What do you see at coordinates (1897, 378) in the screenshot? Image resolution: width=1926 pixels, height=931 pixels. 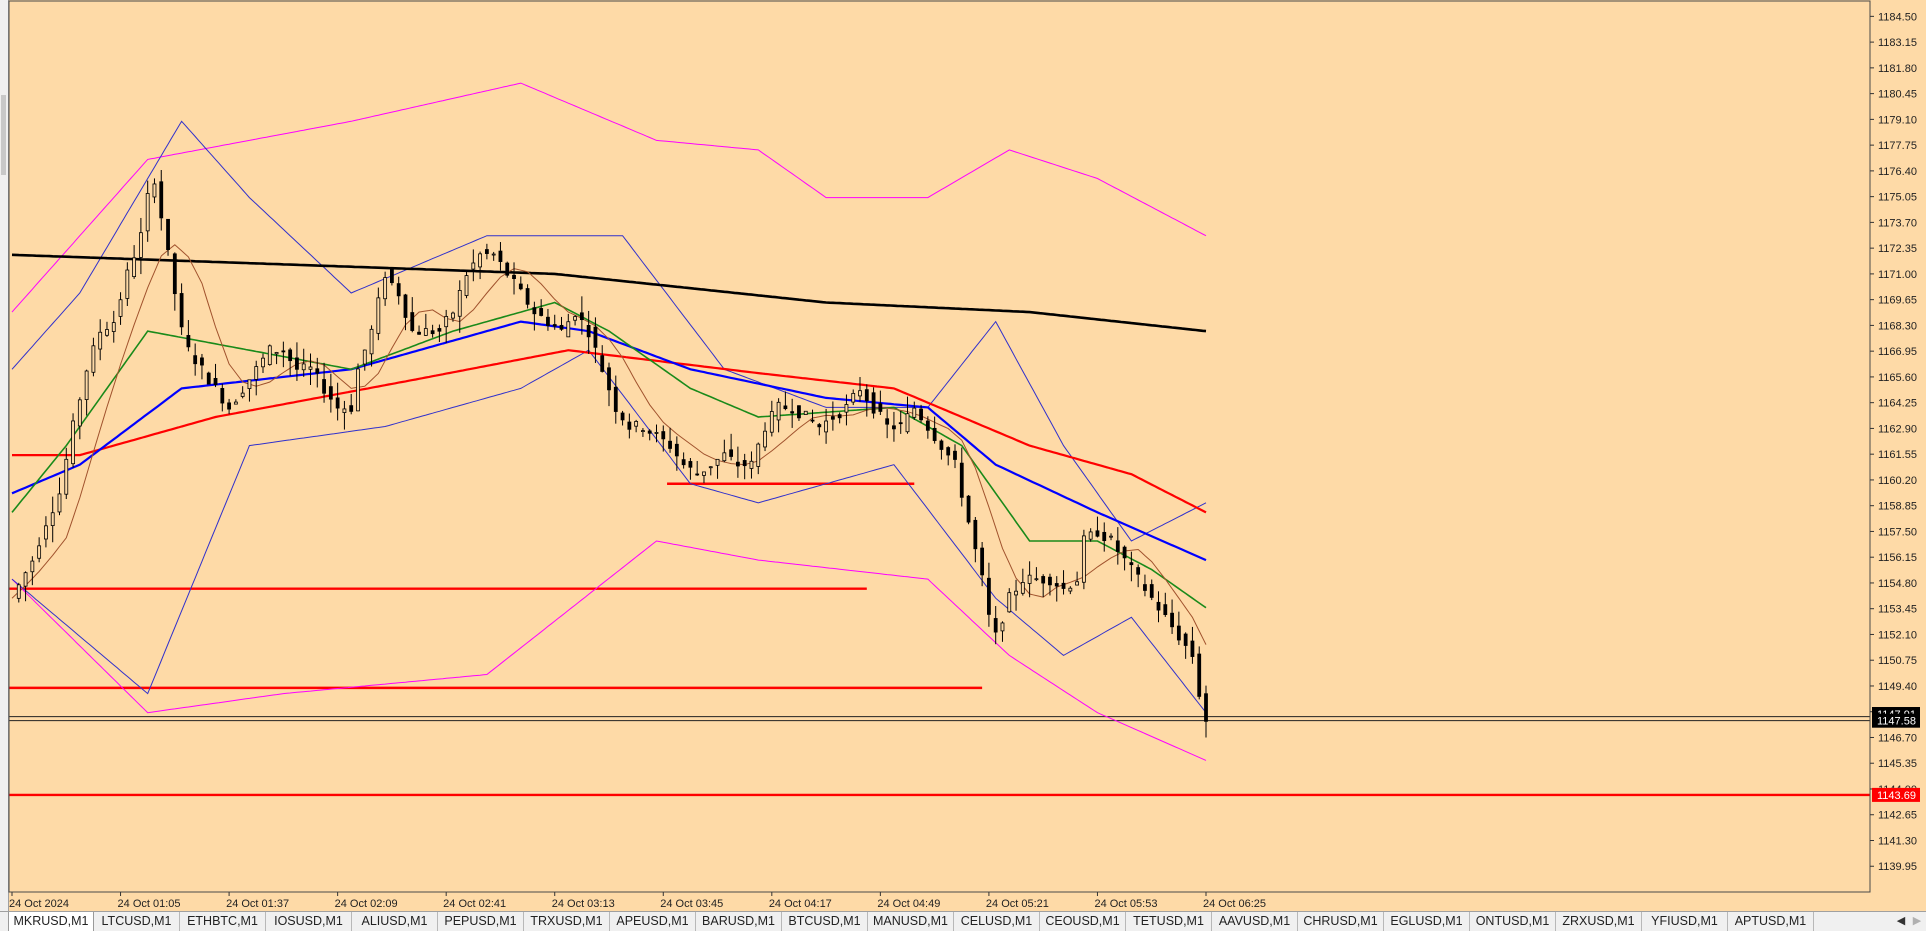 I see `price-tick-label: 1165.60` at bounding box center [1897, 378].